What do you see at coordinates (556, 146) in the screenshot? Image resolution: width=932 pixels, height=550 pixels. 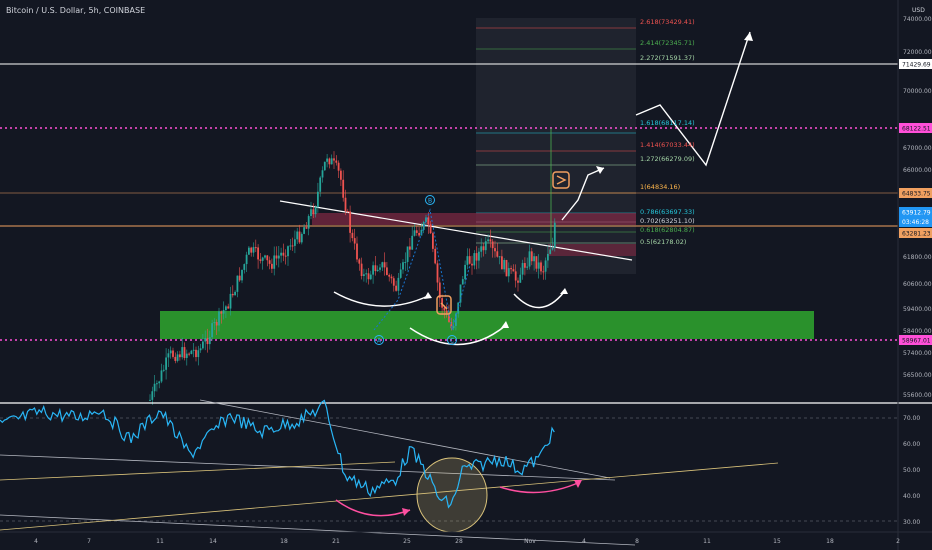 I see `fib-projection-zone` at bounding box center [556, 146].